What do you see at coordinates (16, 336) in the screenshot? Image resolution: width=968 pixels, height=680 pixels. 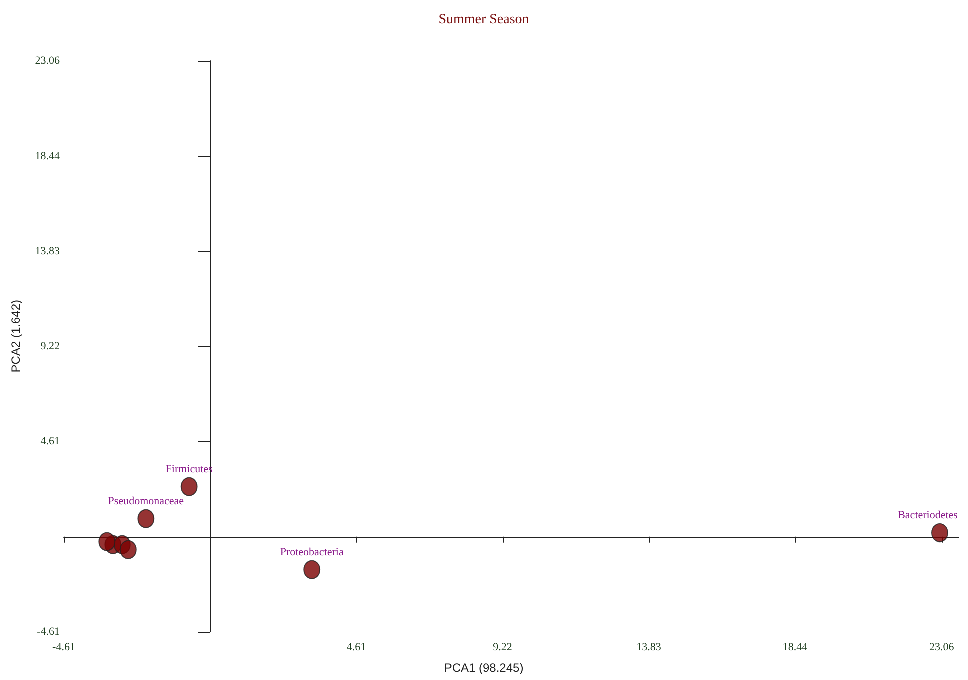 I see `text: PCA2 (1.642)` at bounding box center [16, 336].